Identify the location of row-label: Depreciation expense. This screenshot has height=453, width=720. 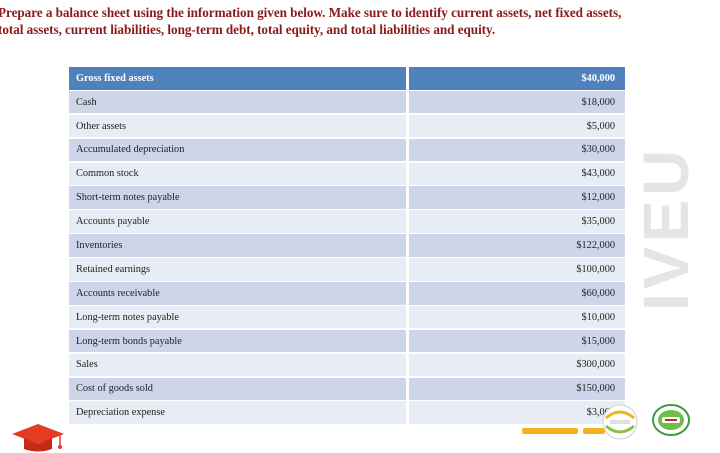
(237, 413).